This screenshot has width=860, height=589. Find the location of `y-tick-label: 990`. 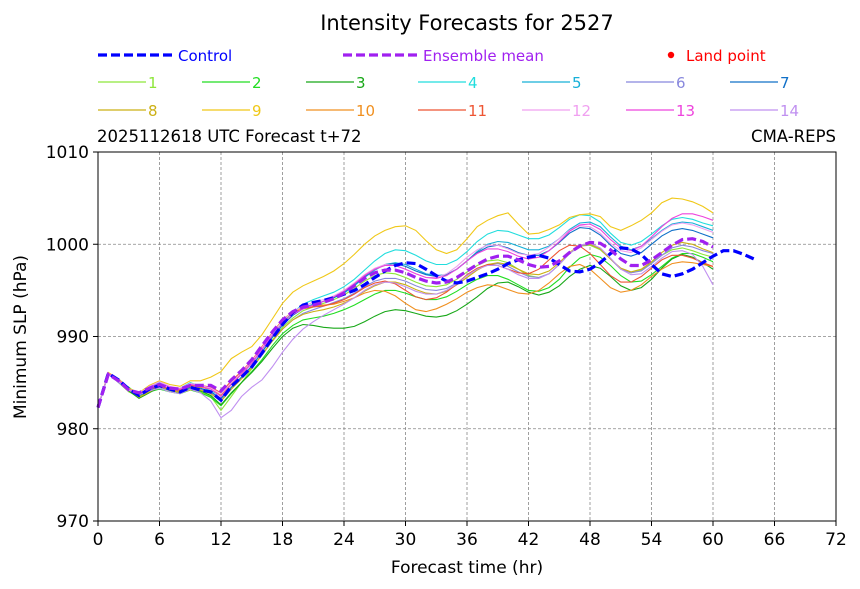

y-tick-label: 990 is located at coordinates (73, 338).